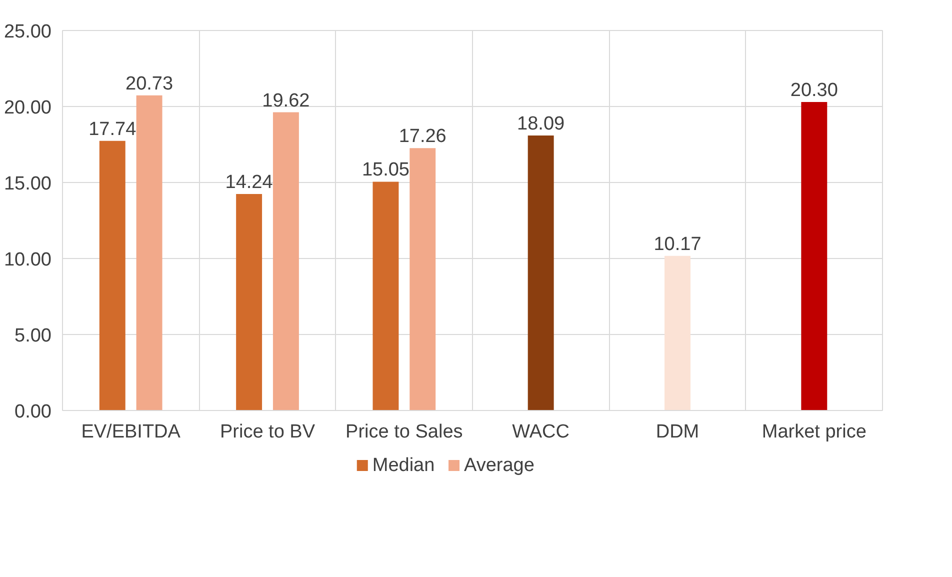 Image resolution: width=952 pixels, height=577 pixels. I want to click on data-label: 17.74, so click(112, 129).